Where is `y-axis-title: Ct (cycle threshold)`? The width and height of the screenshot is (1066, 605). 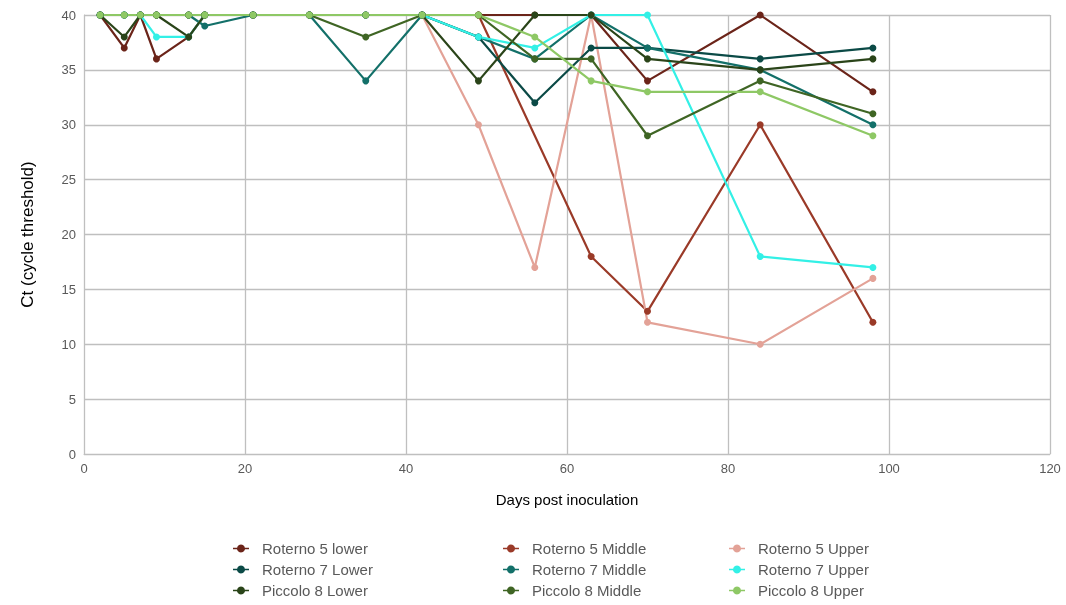
y-axis-title: Ct (cycle threshold) is located at coordinates (27, 234).